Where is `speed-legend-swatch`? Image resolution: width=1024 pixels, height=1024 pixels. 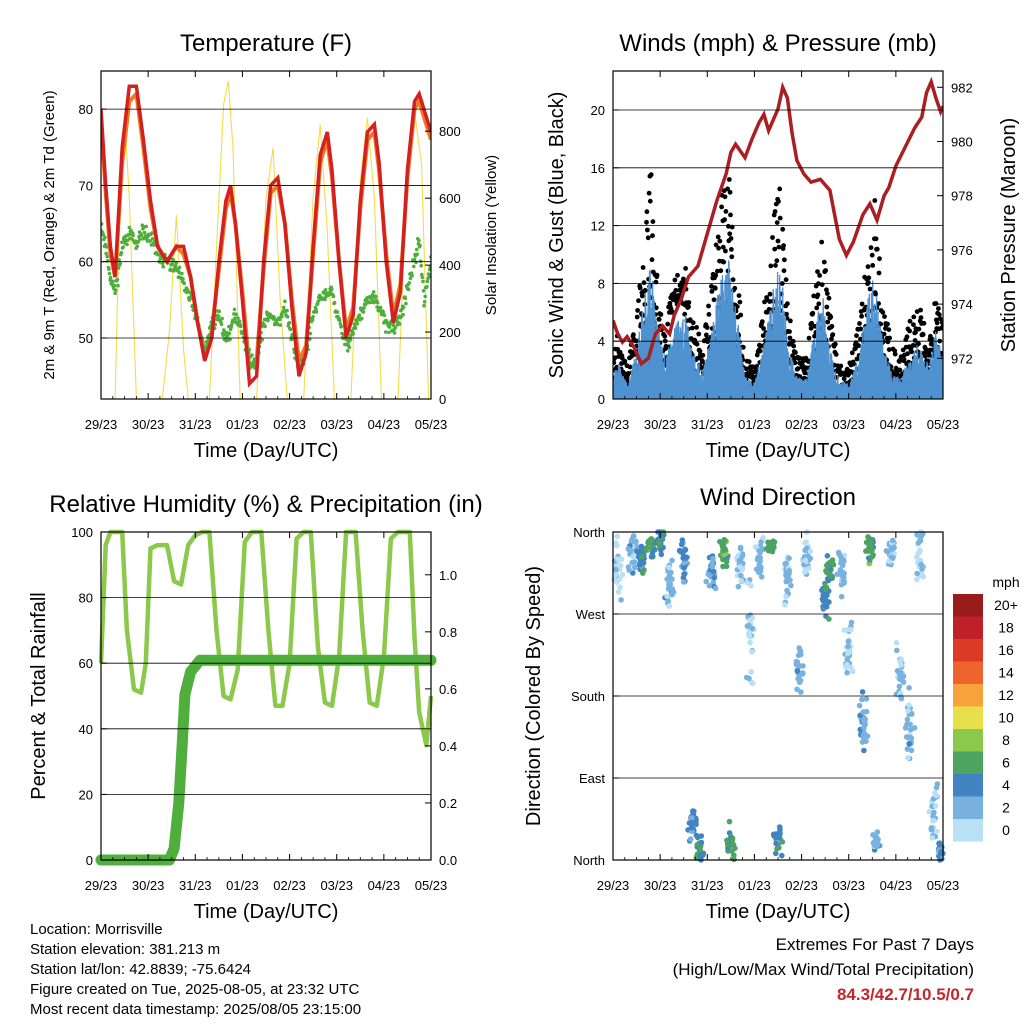 speed-legend-swatch is located at coordinates (968, 605).